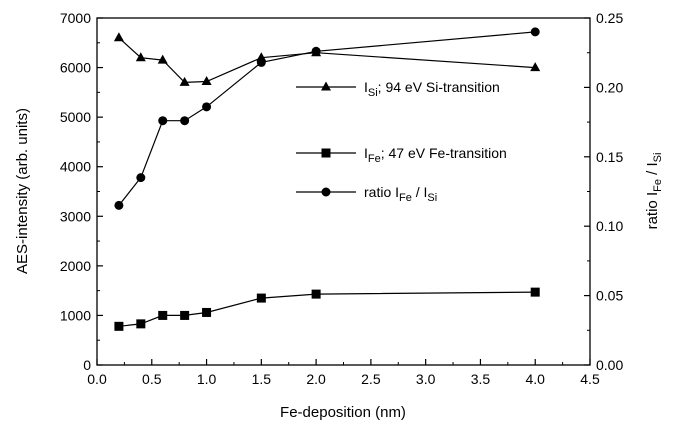 Image resolution: width=673 pixels, height=425 pixels. I want to click on y-left-tick-label: 1000, so click(75, 315).